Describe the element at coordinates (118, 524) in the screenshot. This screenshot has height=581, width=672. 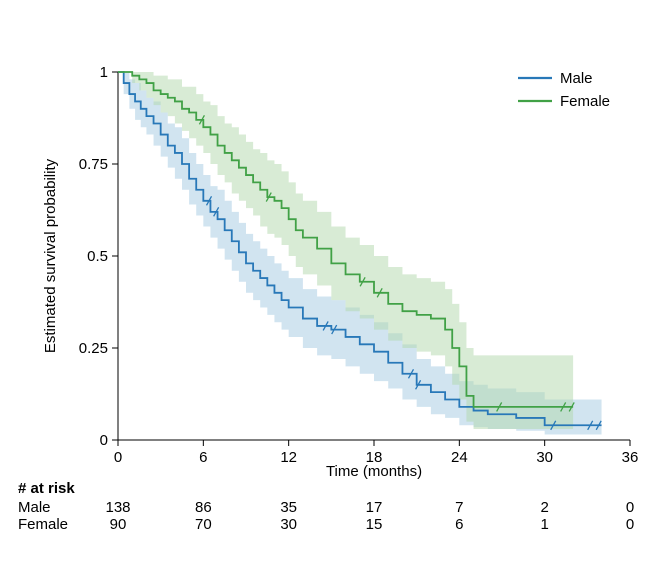
I see `risk-count-female: 90` at that location.